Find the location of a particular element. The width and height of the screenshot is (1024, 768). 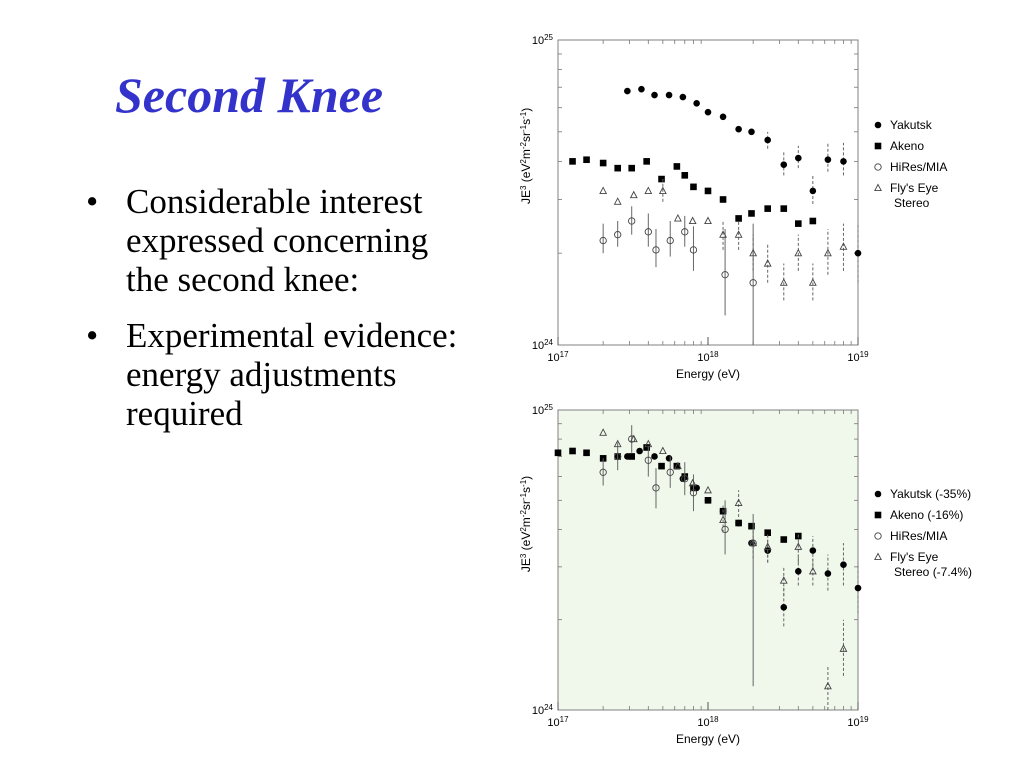

series-filled-square is located at coordinates (693, 191).